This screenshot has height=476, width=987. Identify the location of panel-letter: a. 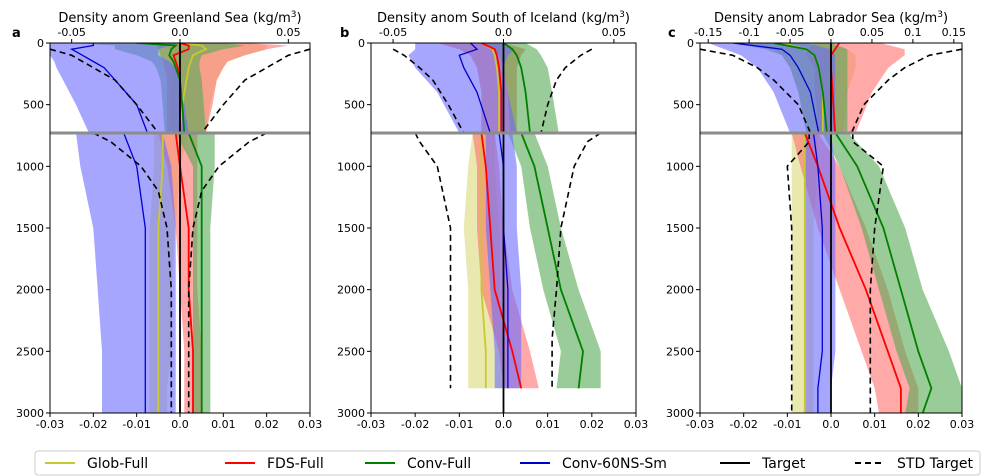
(16, 33).